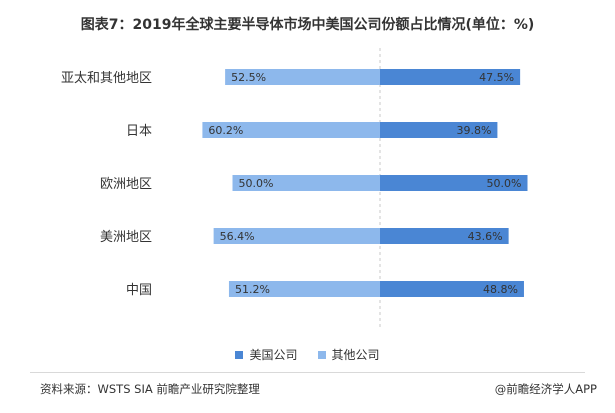  I want to click on value-label-us-1: 39.8%, so click(473, 130).